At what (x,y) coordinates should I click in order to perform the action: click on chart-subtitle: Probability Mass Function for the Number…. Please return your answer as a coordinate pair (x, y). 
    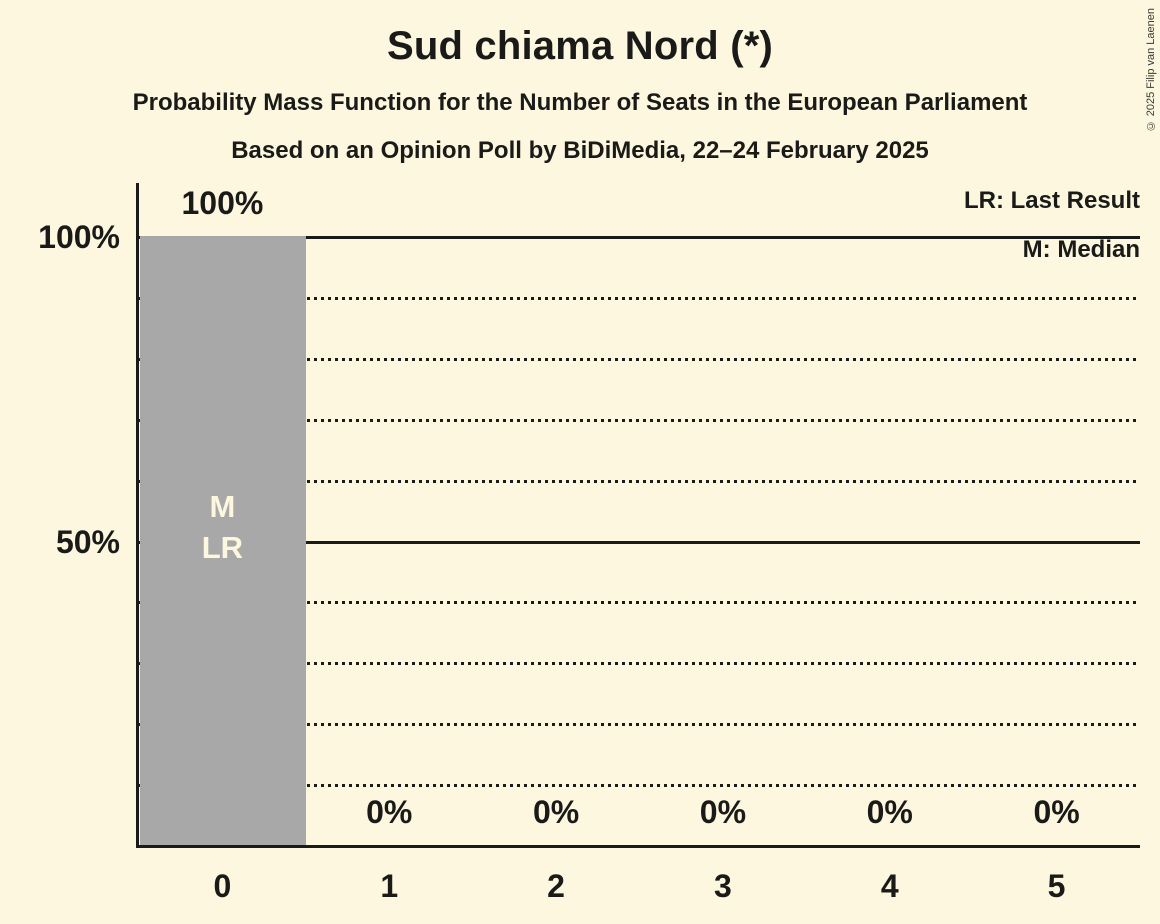
    Looking at the image, I should click on (580, 102).